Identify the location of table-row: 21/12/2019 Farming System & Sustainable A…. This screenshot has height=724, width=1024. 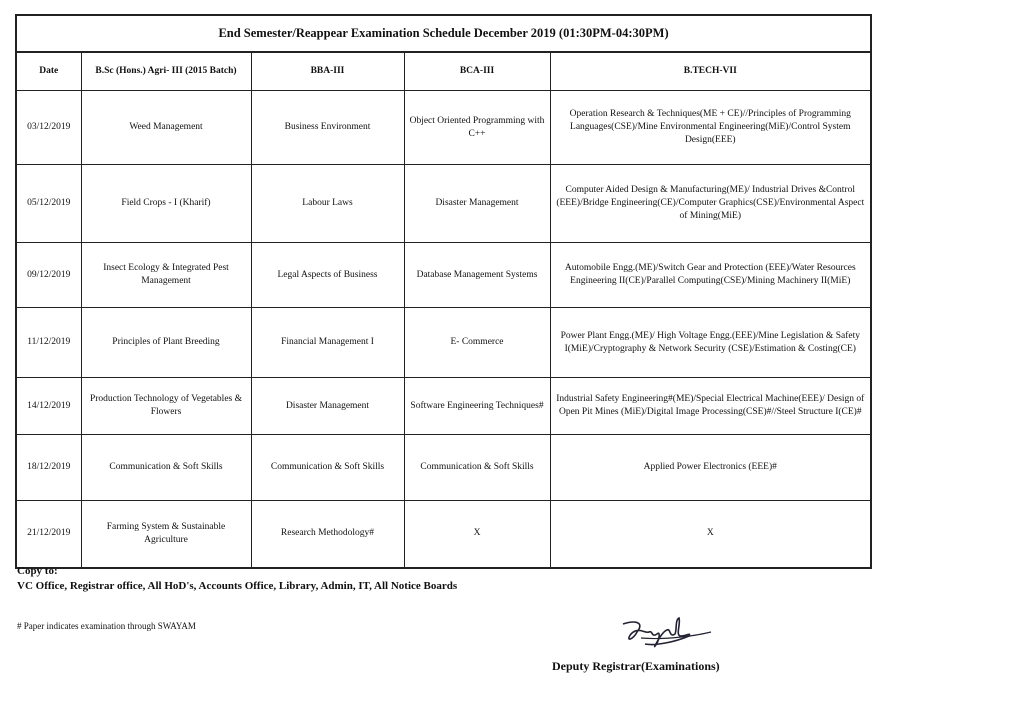
(443, 534).